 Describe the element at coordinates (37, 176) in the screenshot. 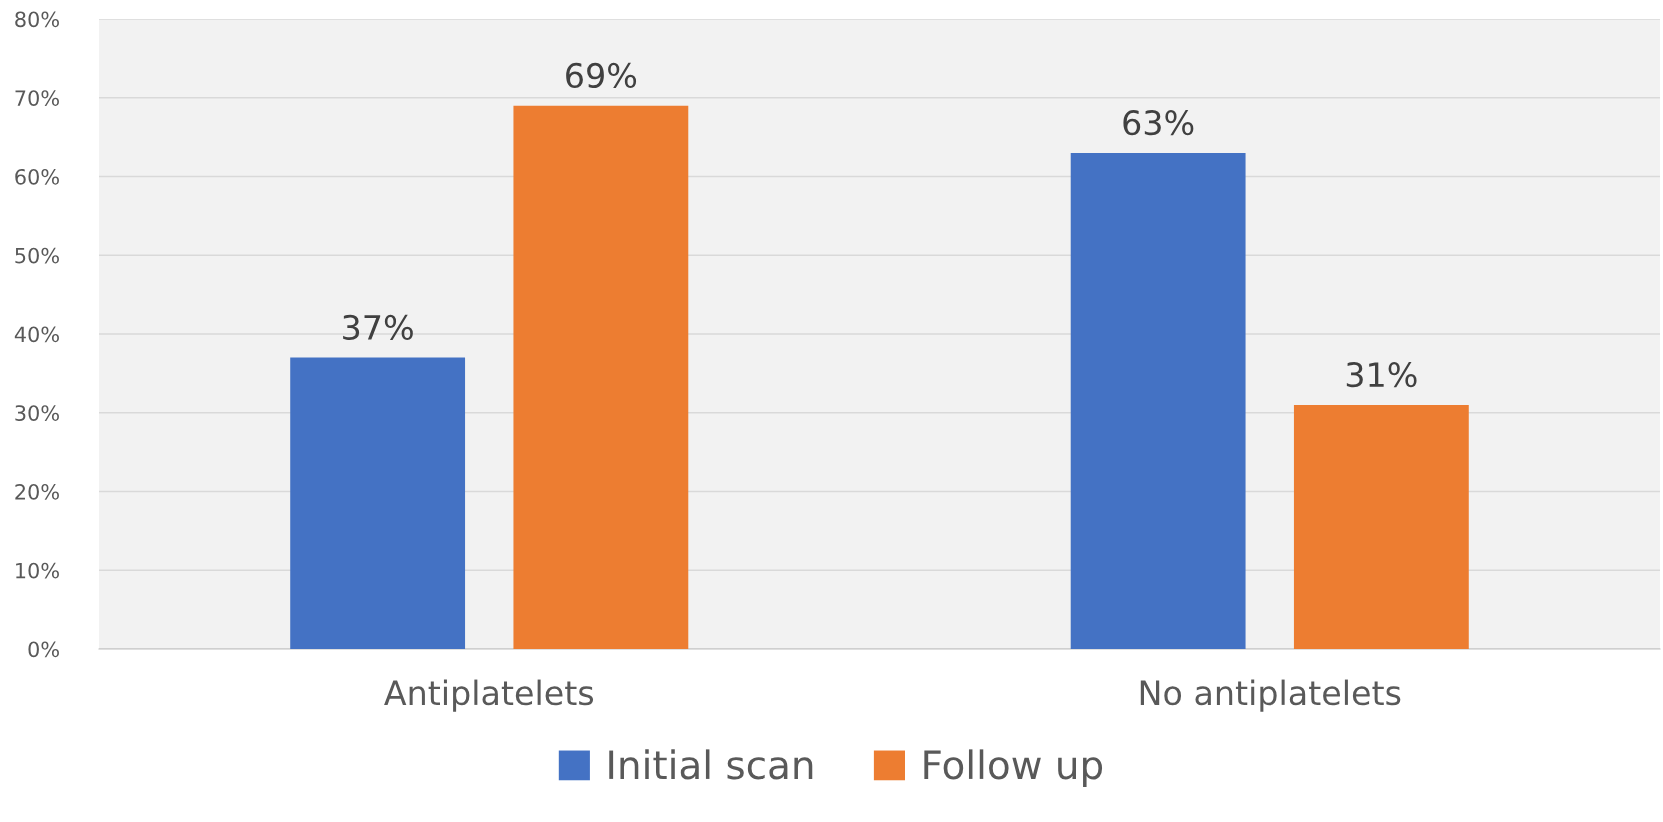

I see `y-tick-label: 60%` at that location.